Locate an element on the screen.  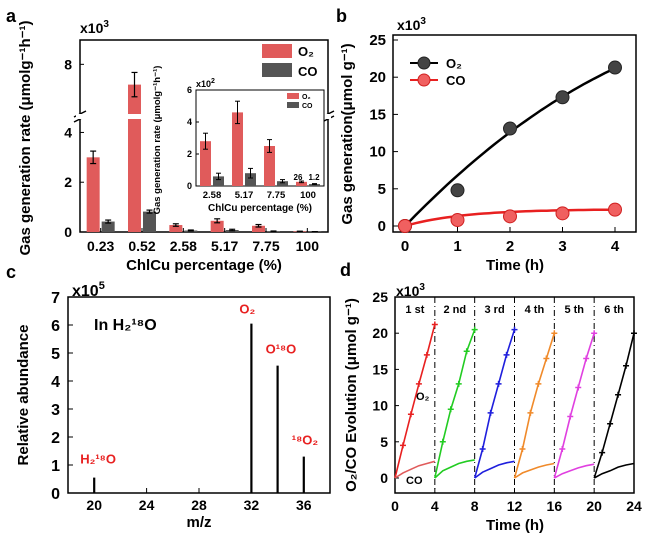
panel-a-ylabel: Gas generation rate (μmolg⁻¹h⁻¹) is located at coordinates (25, 137).